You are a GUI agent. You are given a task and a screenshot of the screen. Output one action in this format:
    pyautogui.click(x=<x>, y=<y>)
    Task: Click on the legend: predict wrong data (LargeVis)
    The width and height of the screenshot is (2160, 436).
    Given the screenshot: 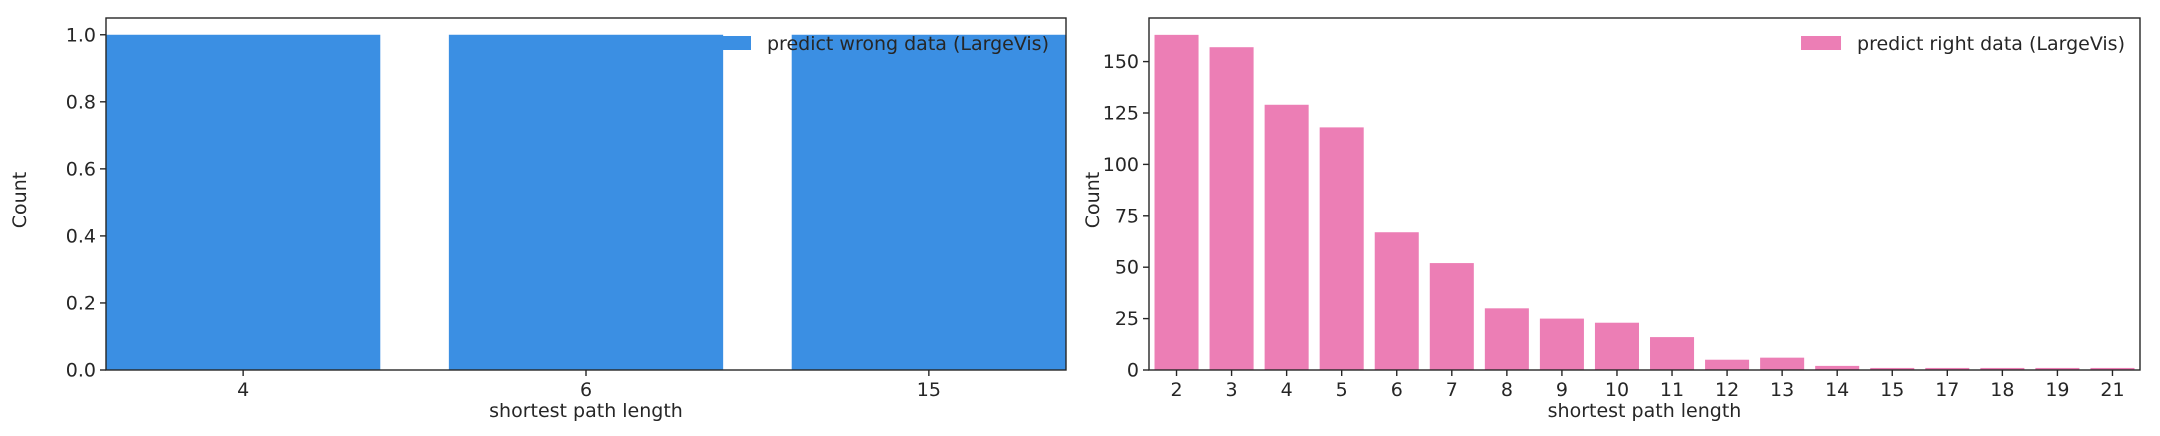 What is the action you would take?
    pyautogui.click(x=880, y=44)
    